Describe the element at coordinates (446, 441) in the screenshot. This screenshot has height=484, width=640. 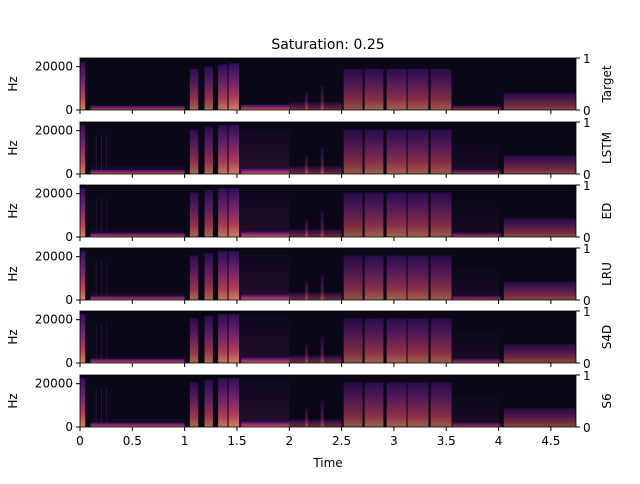
I see `x-tick-label: 3.5` at that location.